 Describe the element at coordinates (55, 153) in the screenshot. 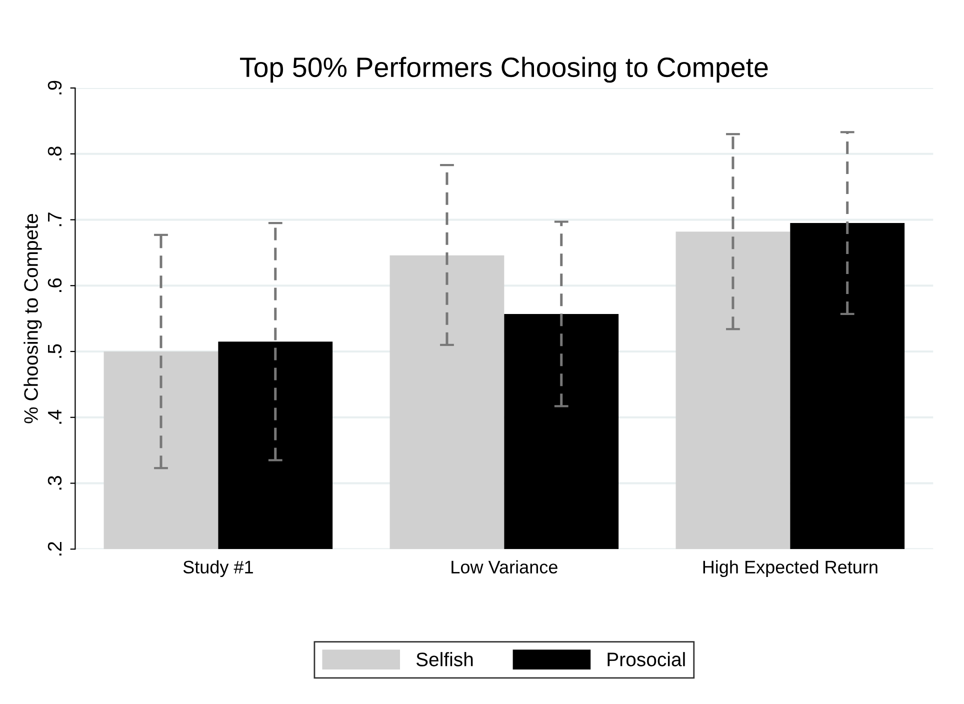

I see `y-tick-label: .8` at that location.